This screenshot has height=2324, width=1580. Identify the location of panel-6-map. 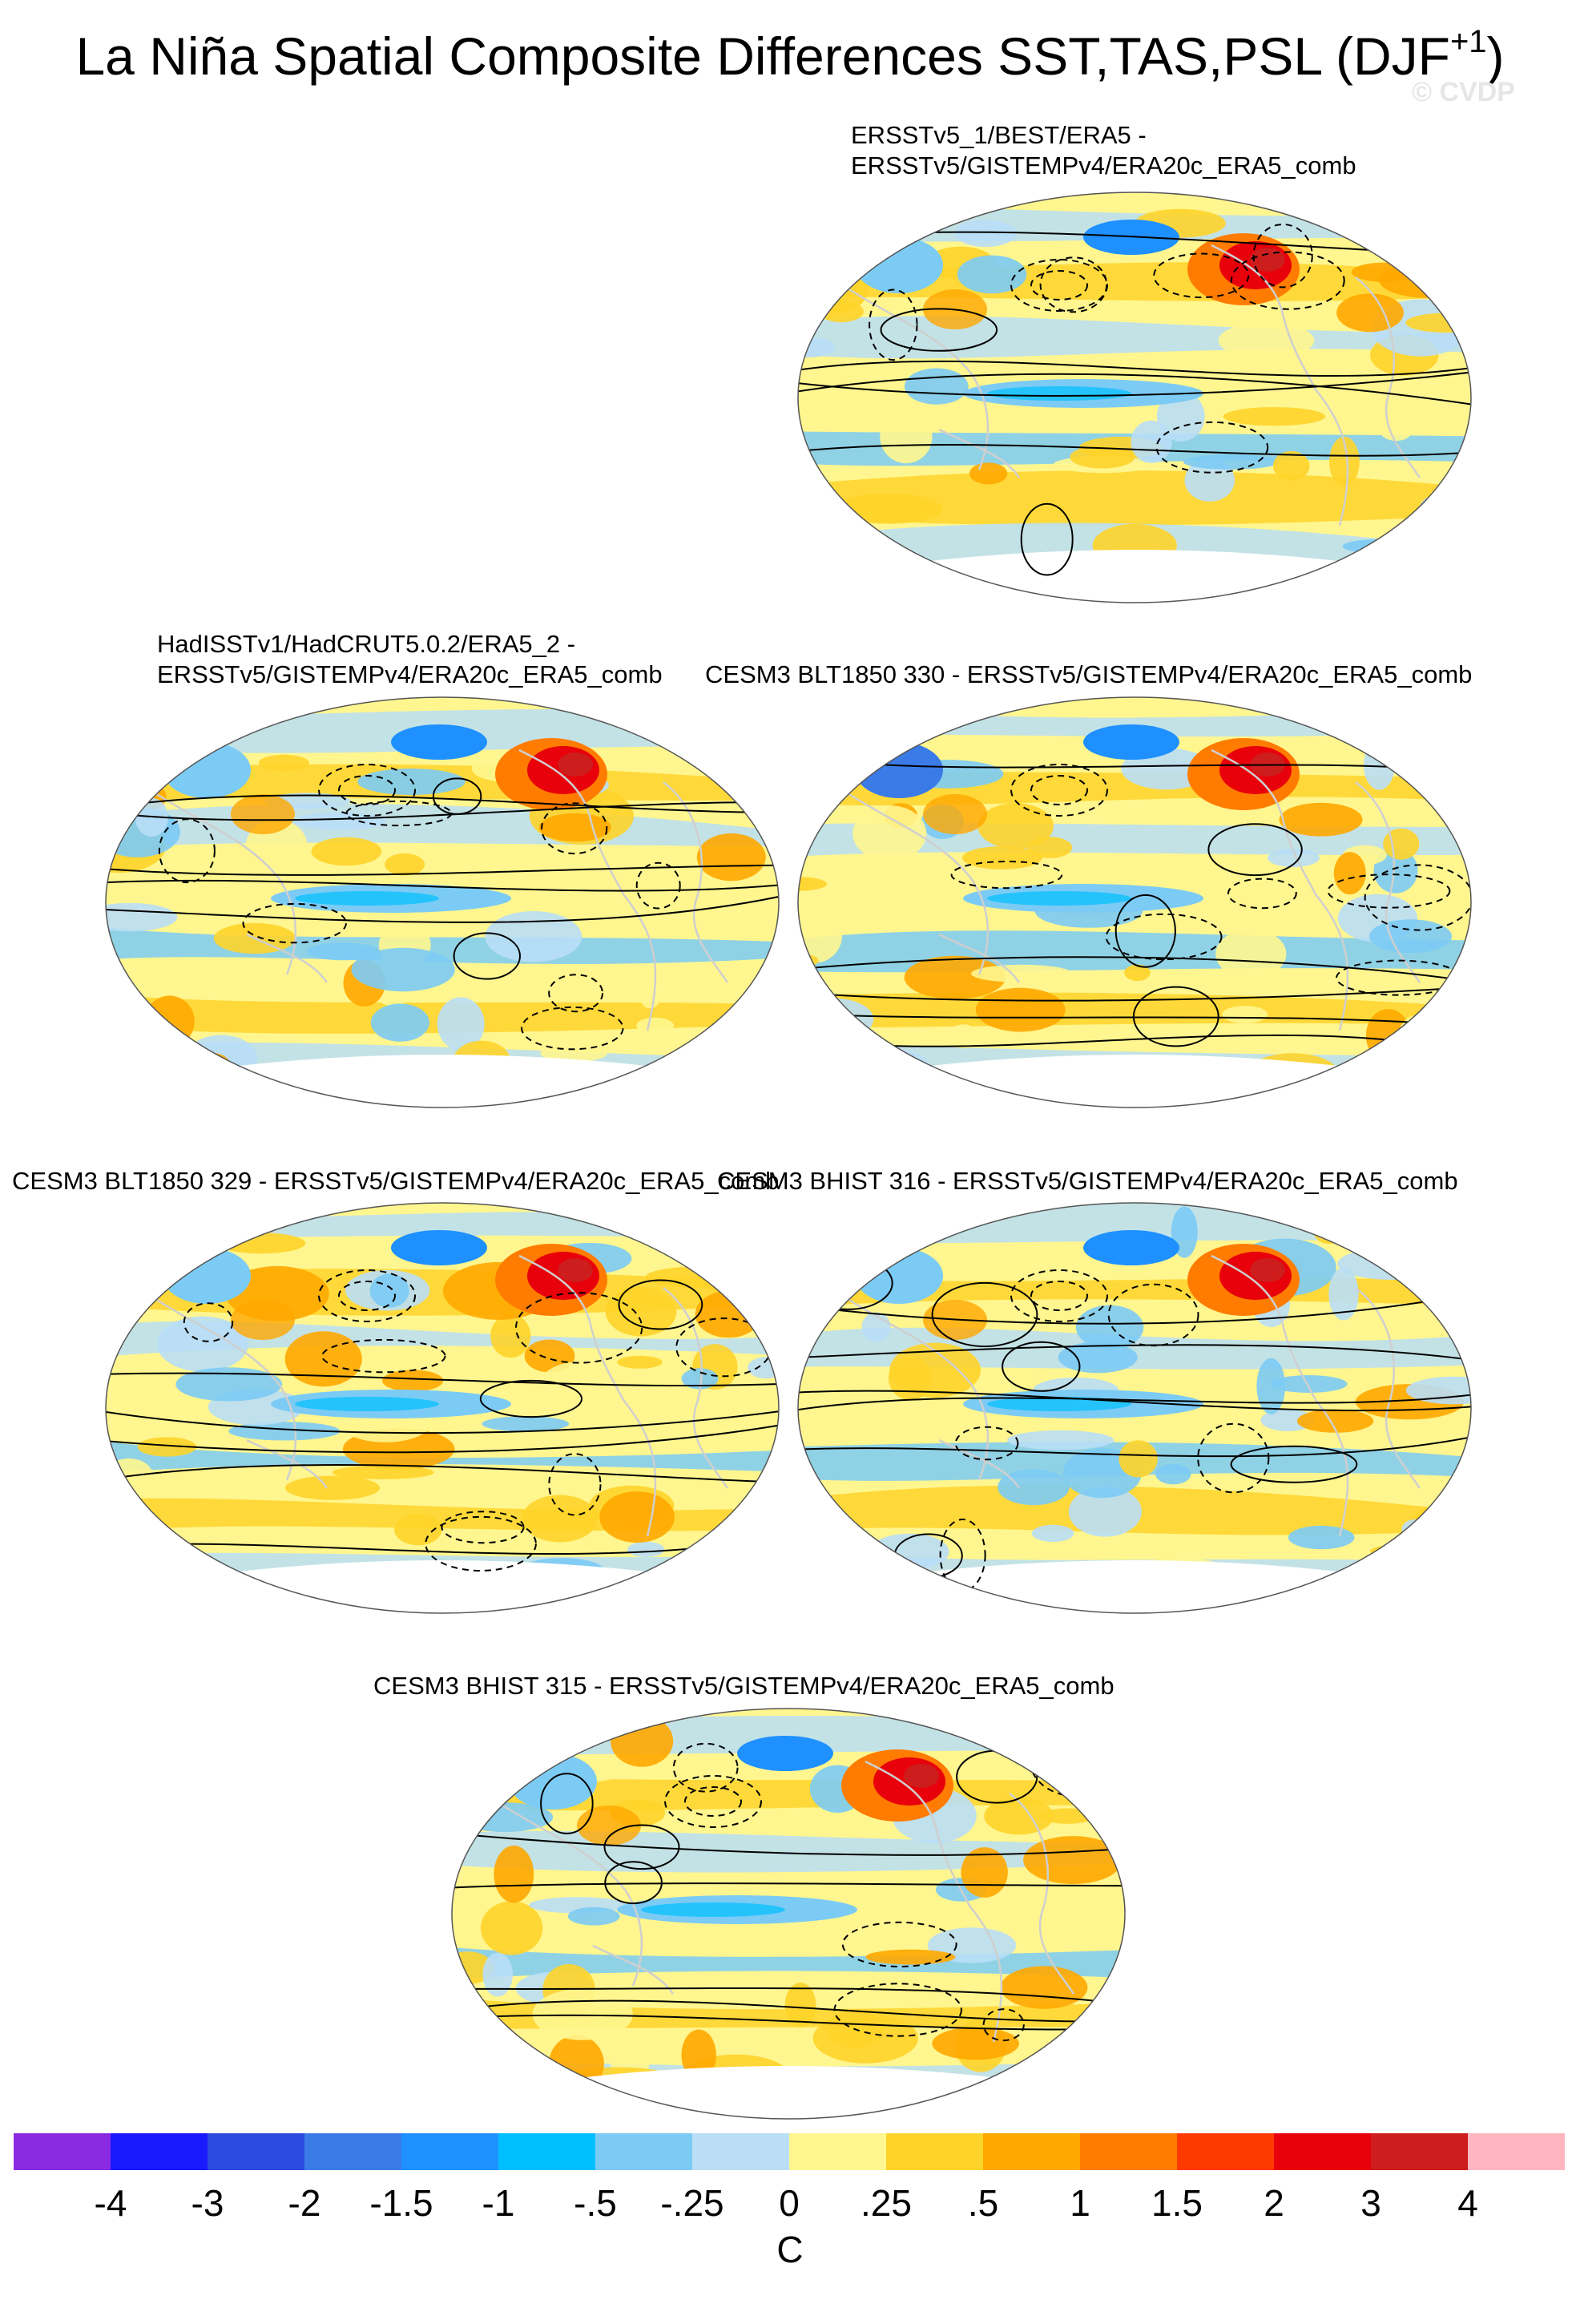
(788, 1914).